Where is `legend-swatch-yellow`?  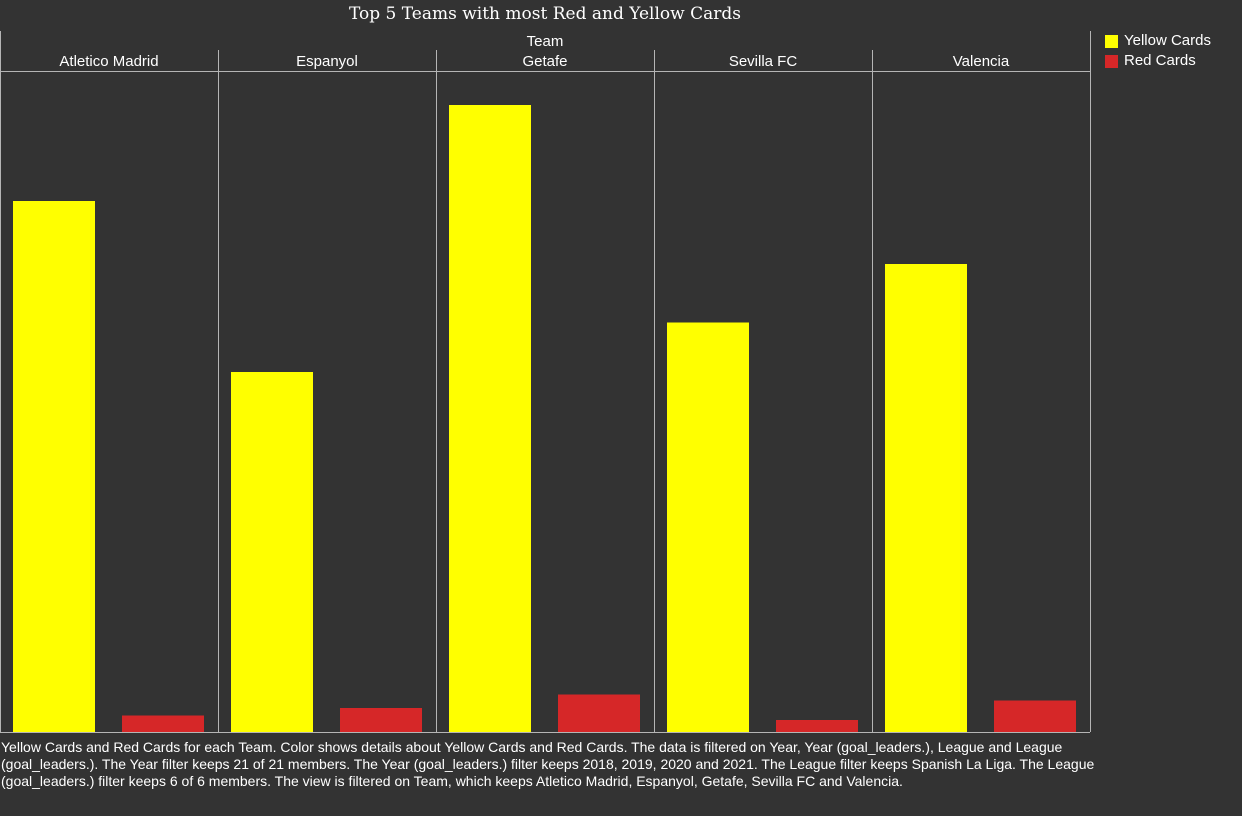 legend-swatch-yellow is located at coordinates (1111, 41).